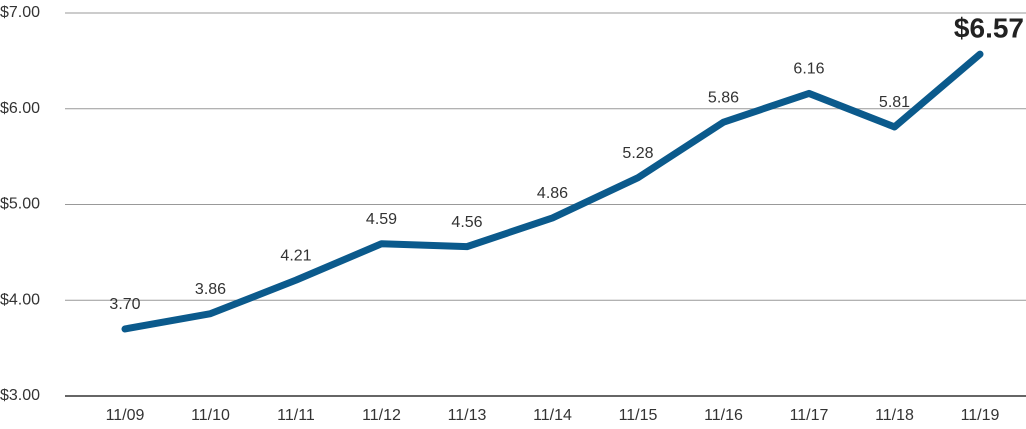 This screenshot has width=1026, height=429. Describe the element at coordinates (124, 304) in the screenshot. I see `data-label: 3.70` at that location.